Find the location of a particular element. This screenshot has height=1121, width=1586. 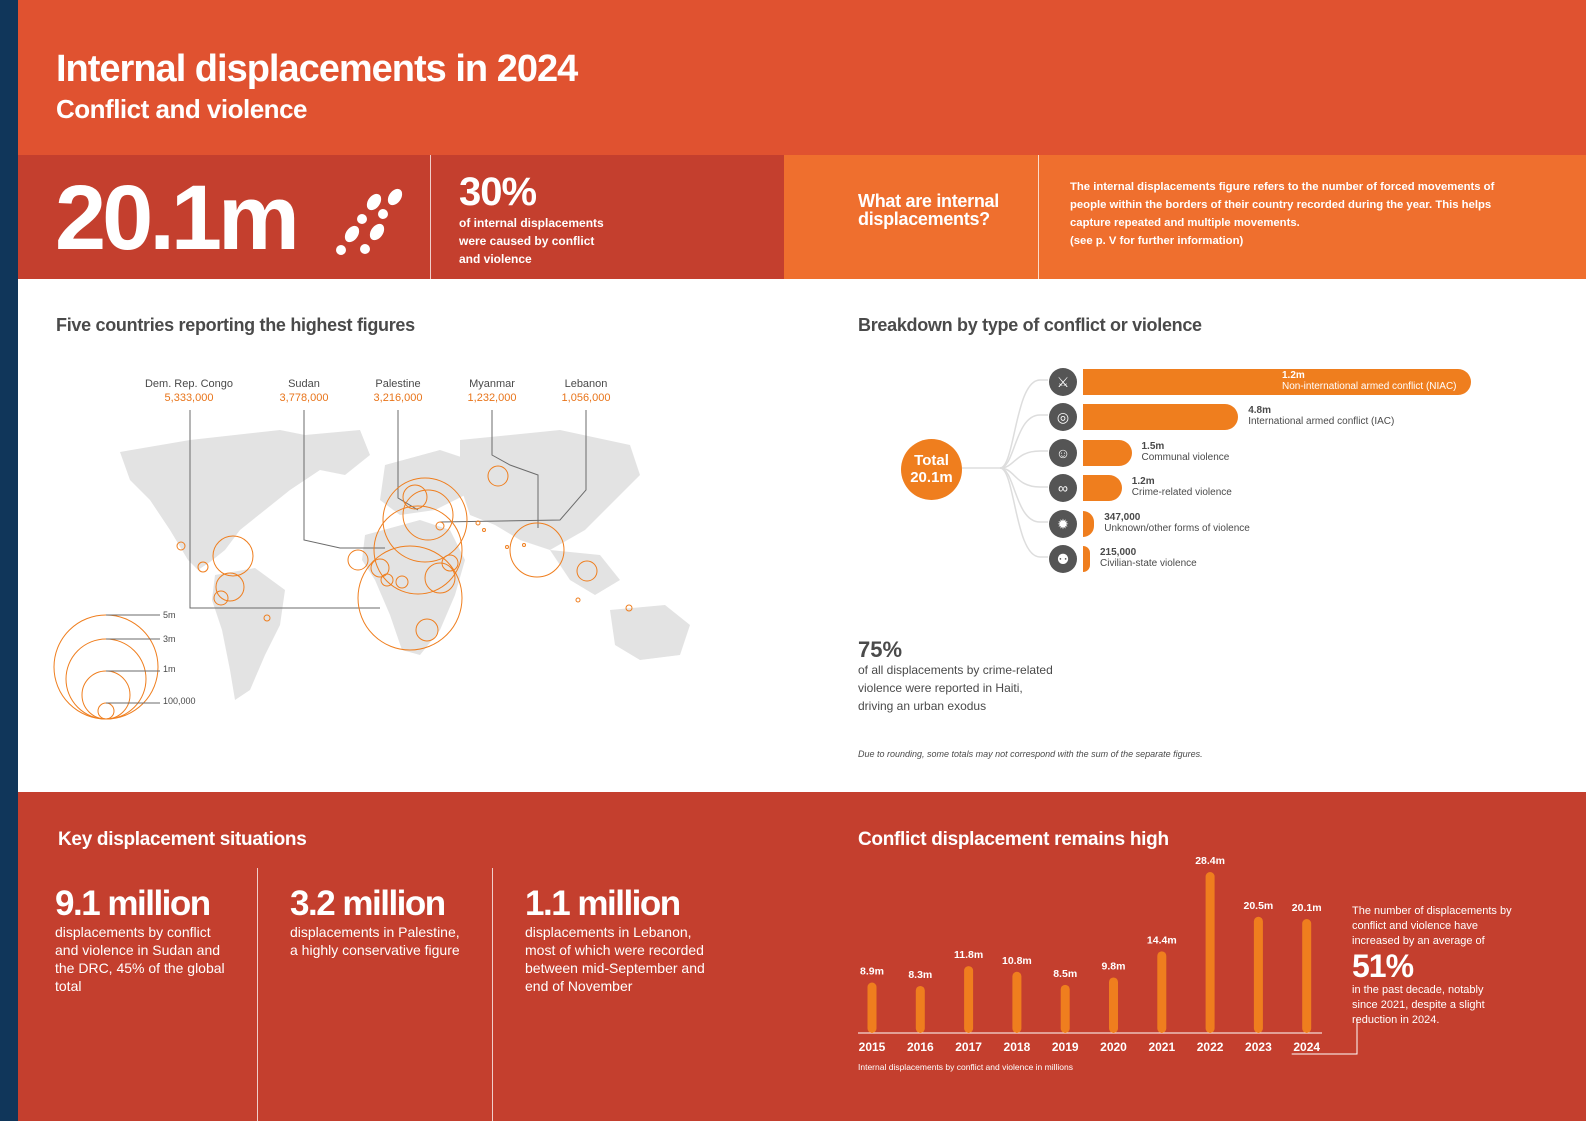

legend-label-1m: 1m is located at coordinates (169, 669).